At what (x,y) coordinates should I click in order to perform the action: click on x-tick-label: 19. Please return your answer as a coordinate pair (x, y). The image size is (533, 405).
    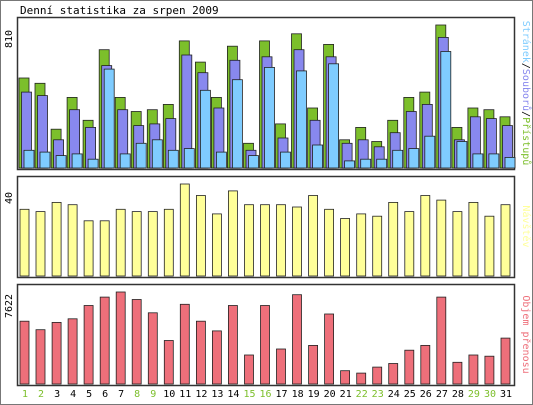
    Looking at the image, I should click on (314, 394).